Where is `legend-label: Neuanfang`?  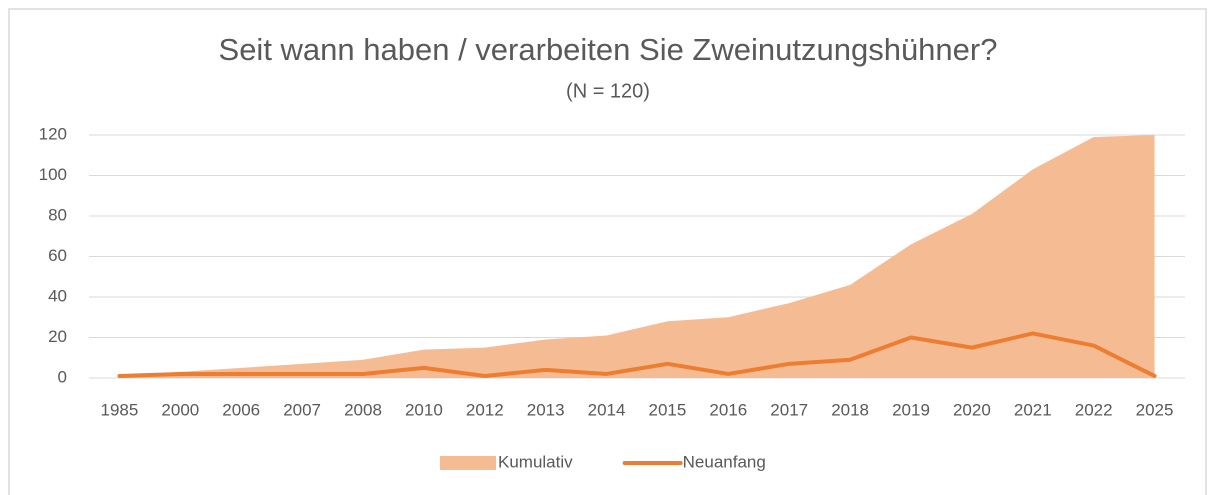
legend-label: Neuanfang is located at coordinates (724, 461).